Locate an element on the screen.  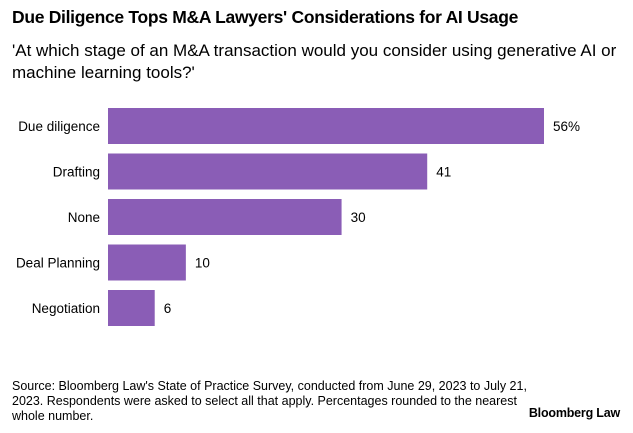
category-label-drafting: Drafting is located at coordinates (76, 172).